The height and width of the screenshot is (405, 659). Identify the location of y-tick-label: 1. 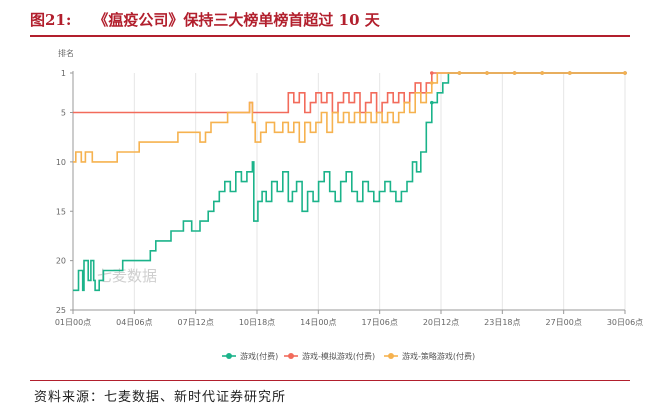
(63, 73).